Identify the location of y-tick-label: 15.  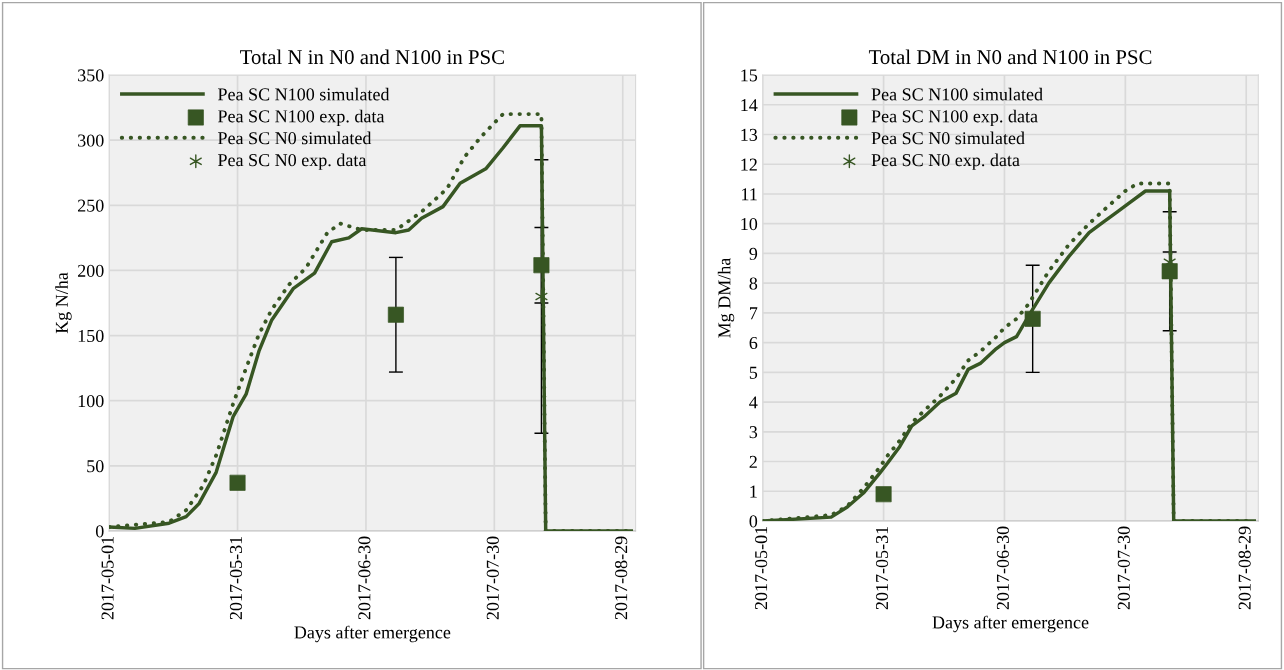
(749, 75).